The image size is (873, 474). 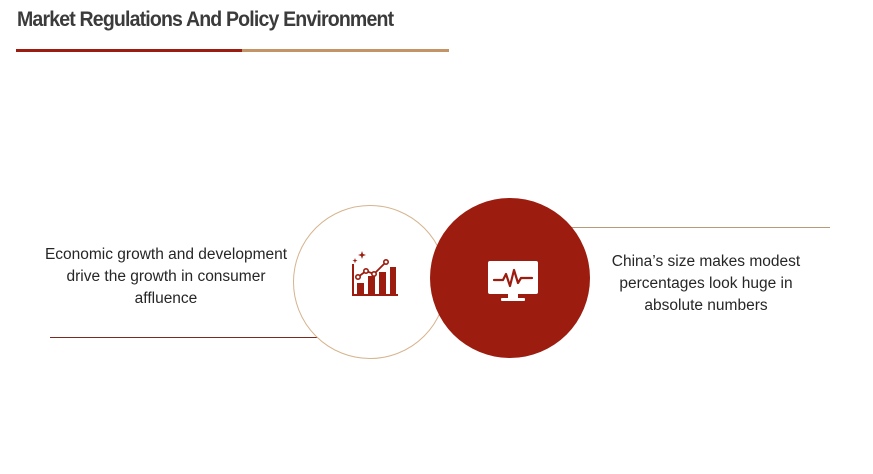 I want to click on left-connector-line, so click(x=184, y=337).